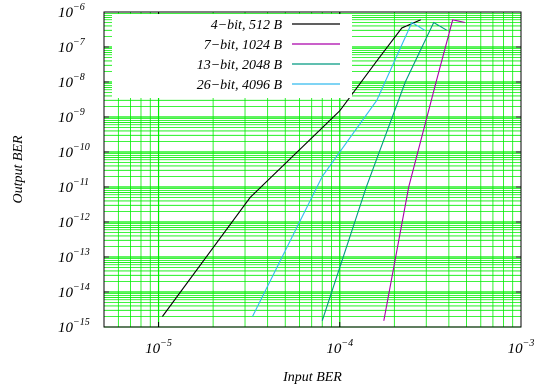  I want to click on x-tick-exponent: −4, so click(347, 343).